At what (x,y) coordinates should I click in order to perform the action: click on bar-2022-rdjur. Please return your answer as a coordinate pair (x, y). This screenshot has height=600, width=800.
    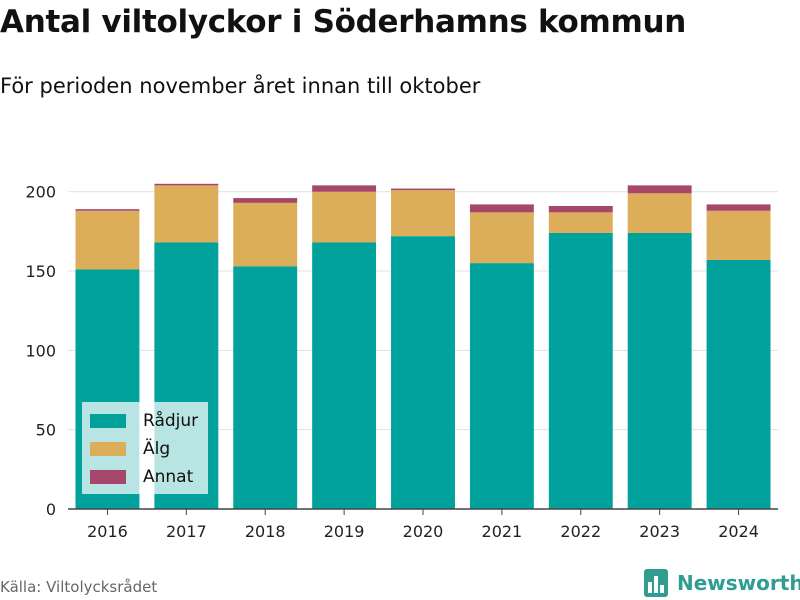
    Looking at the image, I should click on (580, 371).